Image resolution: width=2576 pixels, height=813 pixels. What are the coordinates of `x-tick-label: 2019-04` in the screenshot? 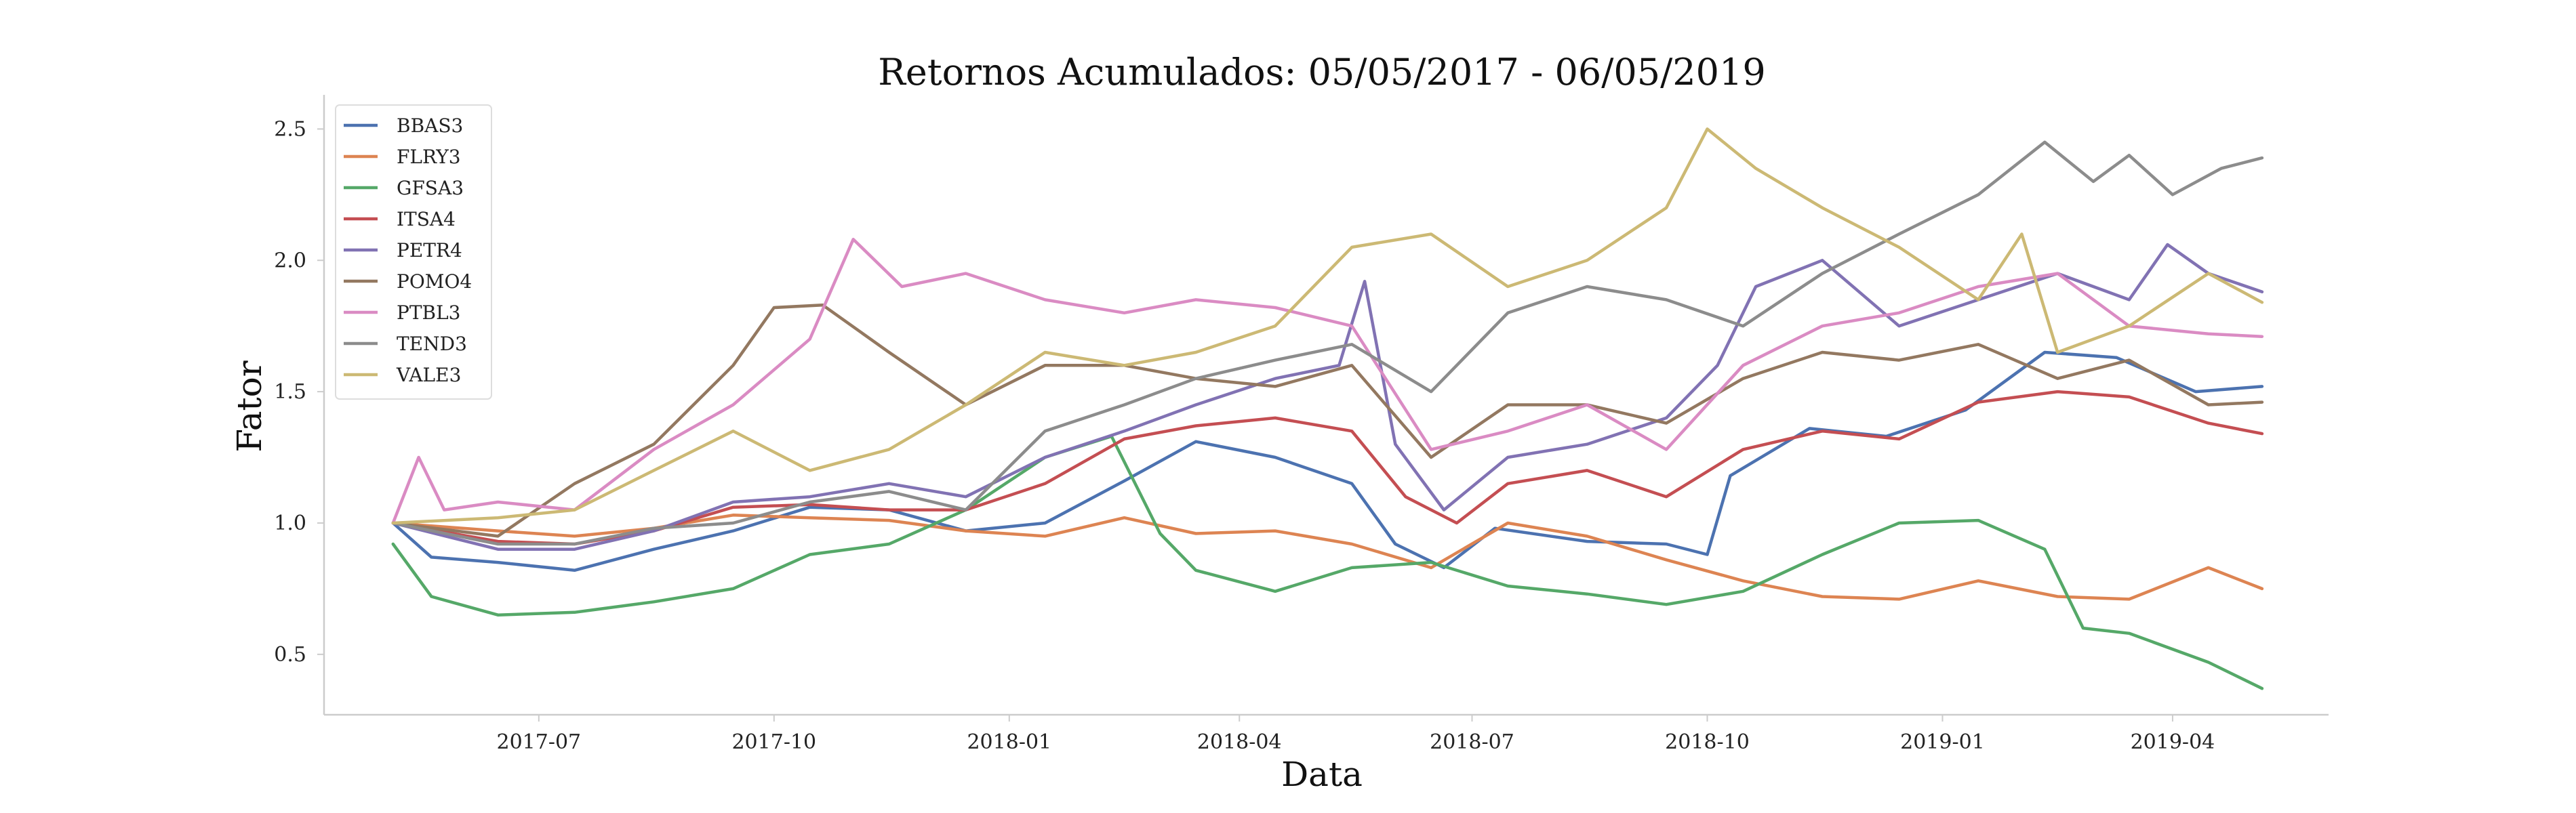 It's located at (2173, 742).